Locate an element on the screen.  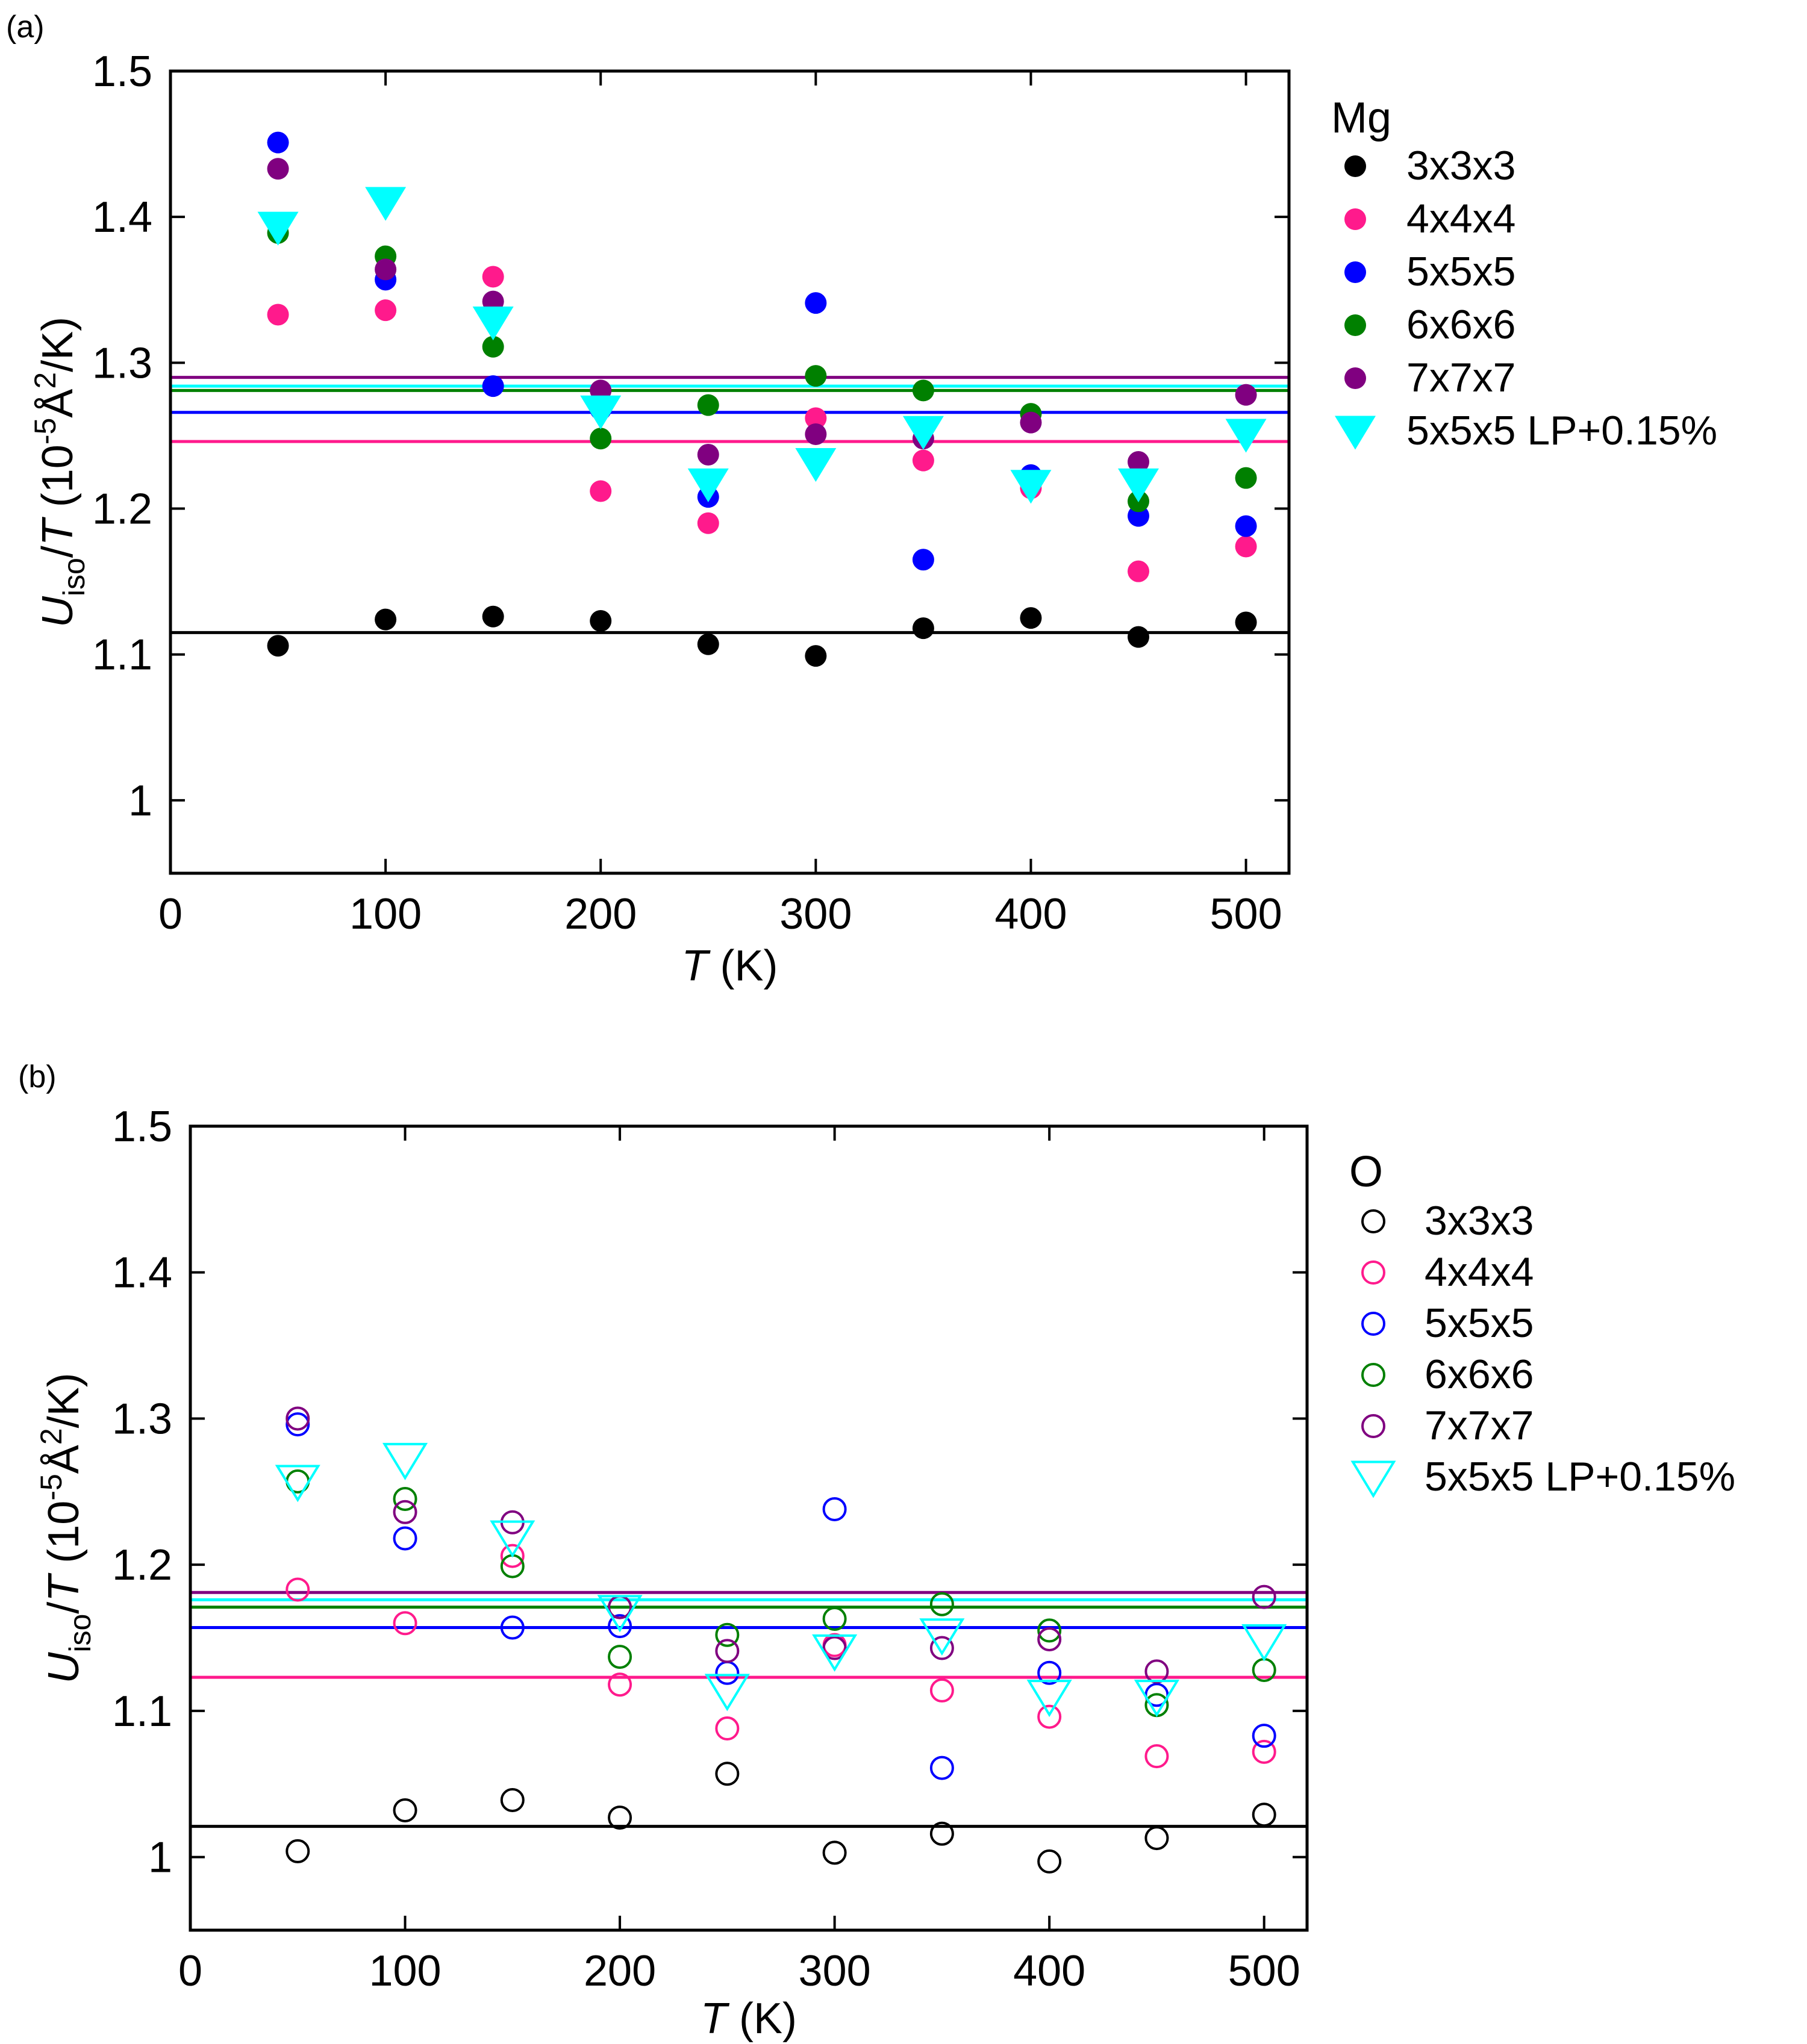
y-axis-rest: (10 is located at coordinates (58, 481).